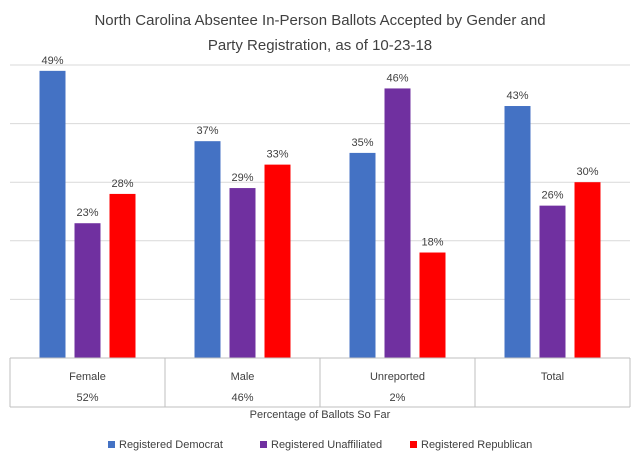 This screenshot has width=640, height=464. What do you see at coordinates (207, 249) in the screenshot?
I see `bar-male-registered-democrat` at bounding box center [207, 249].